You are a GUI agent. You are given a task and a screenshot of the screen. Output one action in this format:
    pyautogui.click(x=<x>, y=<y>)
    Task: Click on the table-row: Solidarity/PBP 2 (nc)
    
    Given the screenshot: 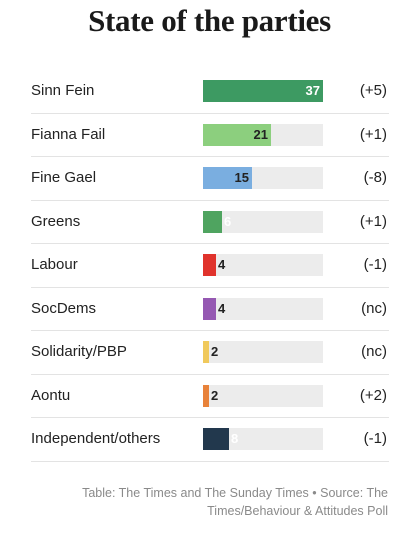 What is the action you would take?
    pyautogui.click(x=210, y=353)
    